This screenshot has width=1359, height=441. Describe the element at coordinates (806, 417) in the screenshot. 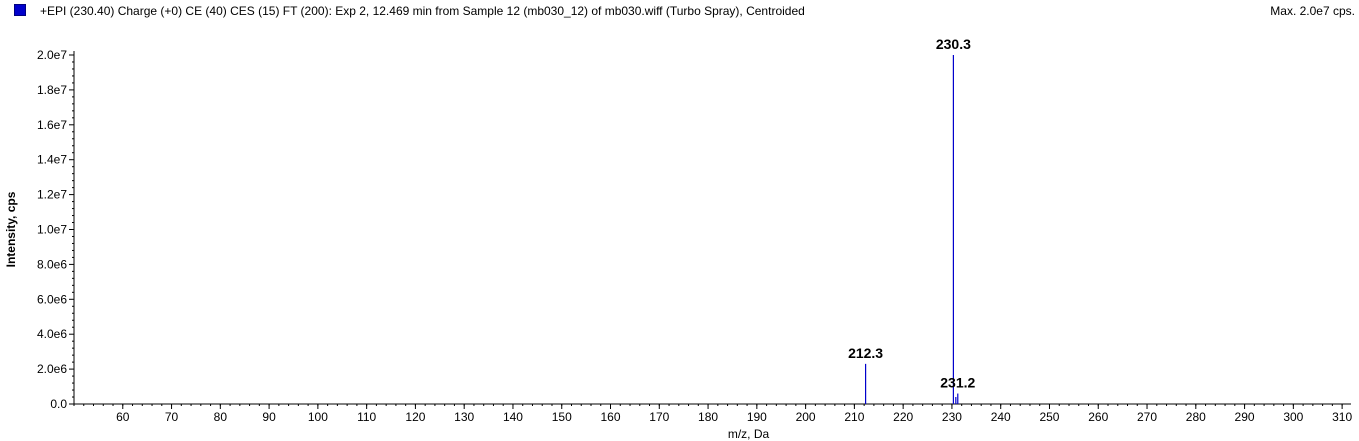

I see `x-tick-label: 200` at that location.